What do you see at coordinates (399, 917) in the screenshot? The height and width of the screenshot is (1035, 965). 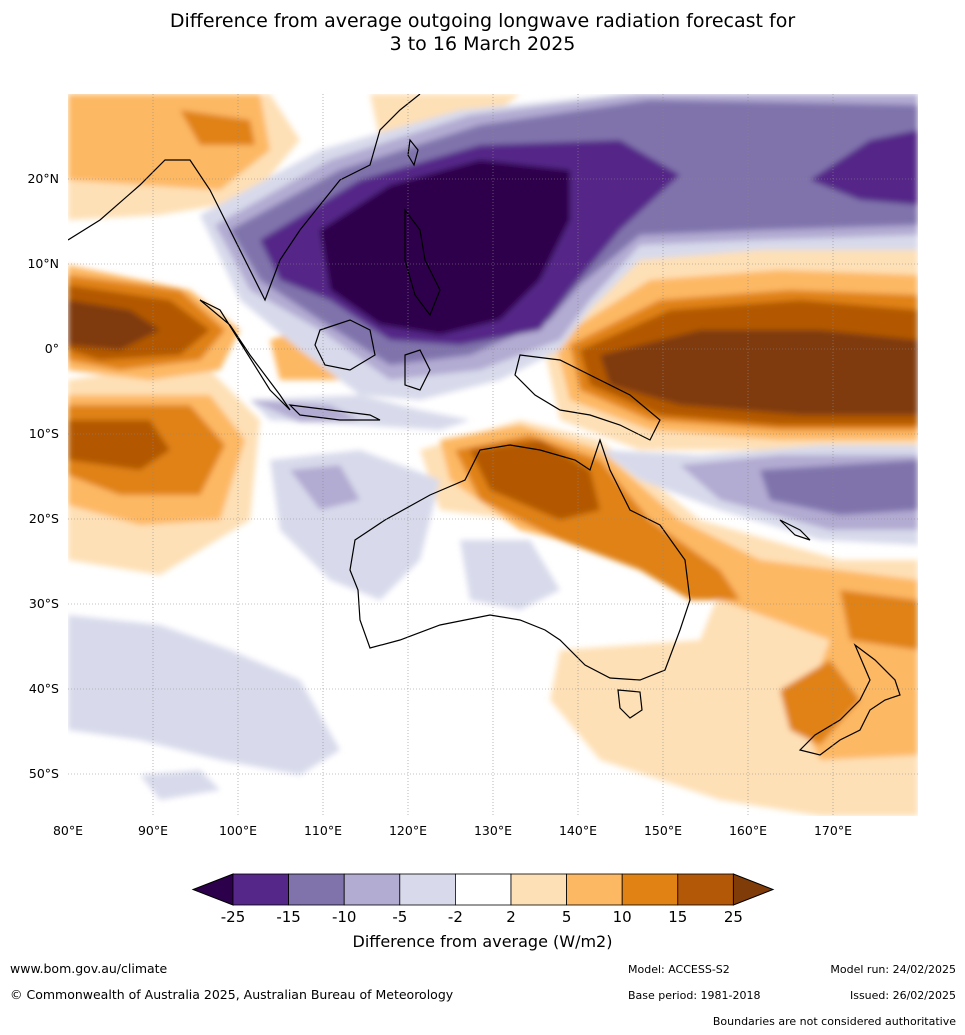 I see `colorbar-tick-label: -5` at bounding box center [399, 917].